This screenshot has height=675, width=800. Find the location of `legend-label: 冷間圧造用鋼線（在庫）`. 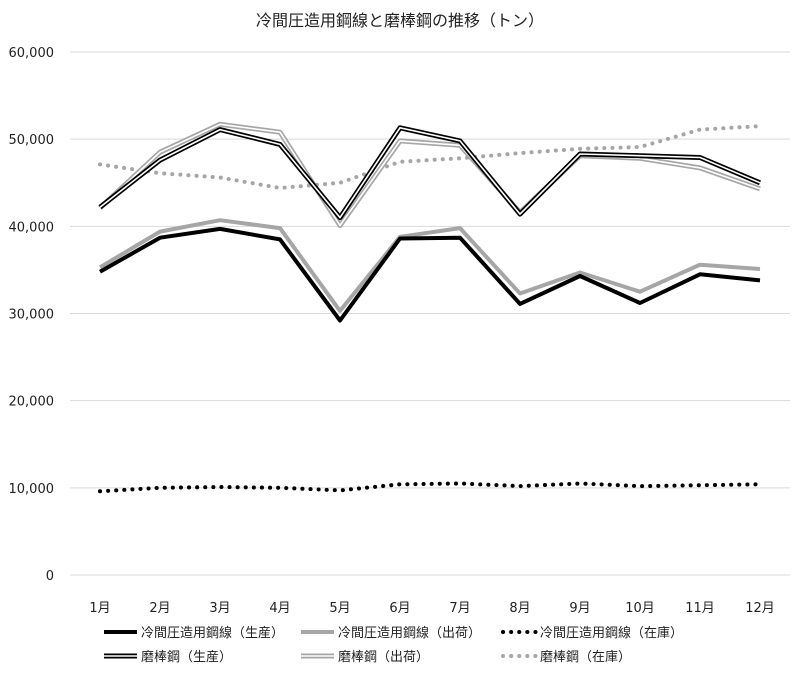

legend-label: 冷間圧造用鋼線（在庫） is located at coordinates (611, 633).